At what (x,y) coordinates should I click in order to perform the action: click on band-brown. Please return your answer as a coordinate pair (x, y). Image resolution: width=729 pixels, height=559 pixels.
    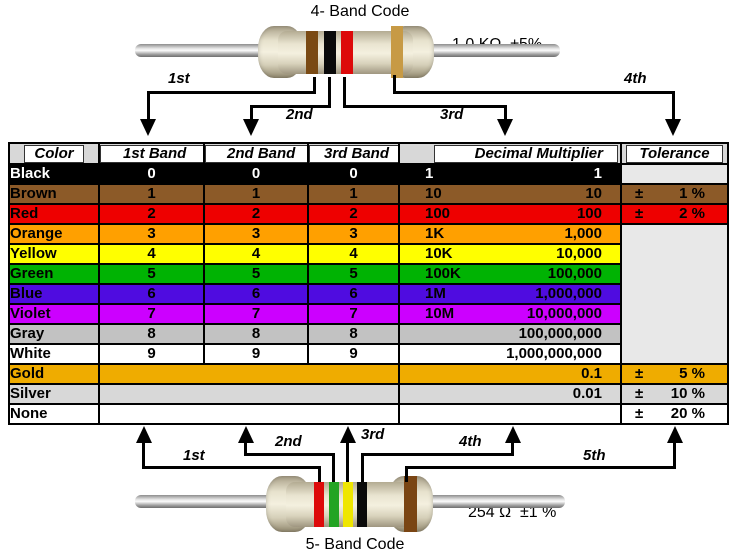
    Looking at the image, I should click on (312, 52).